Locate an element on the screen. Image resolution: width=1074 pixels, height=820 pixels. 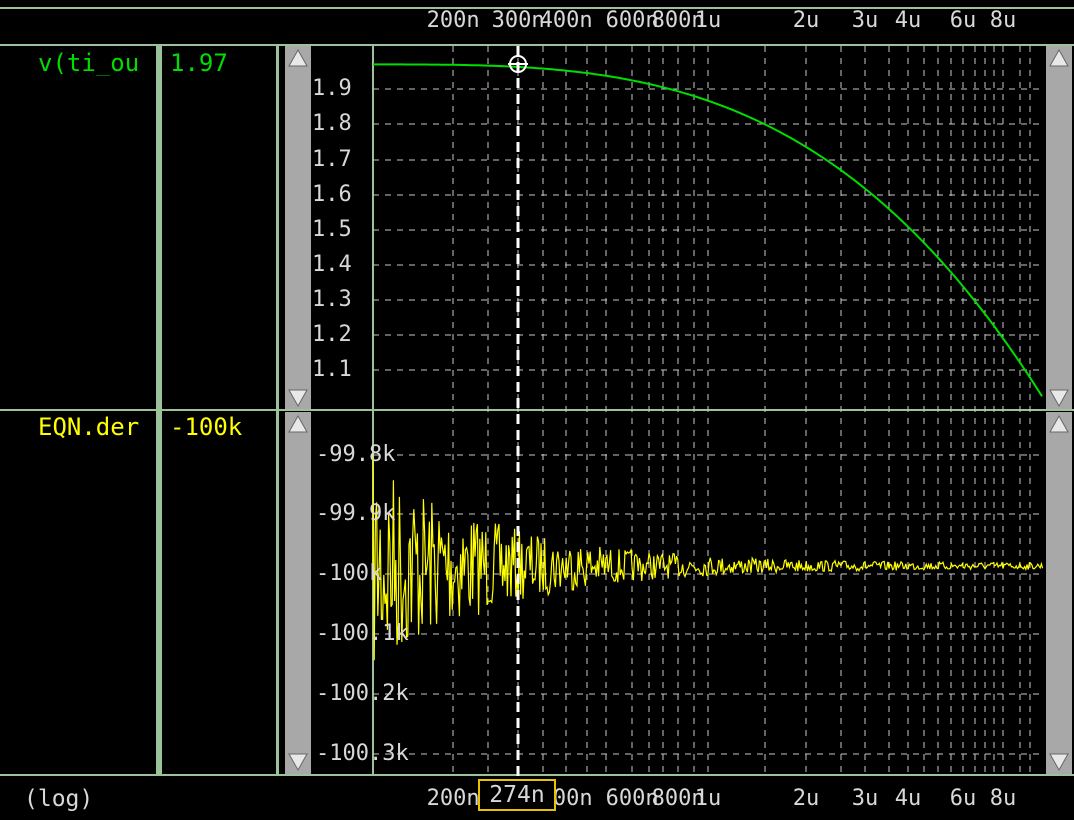
pane2-y-tick-label: -100k is located at coordinates (349, 573).